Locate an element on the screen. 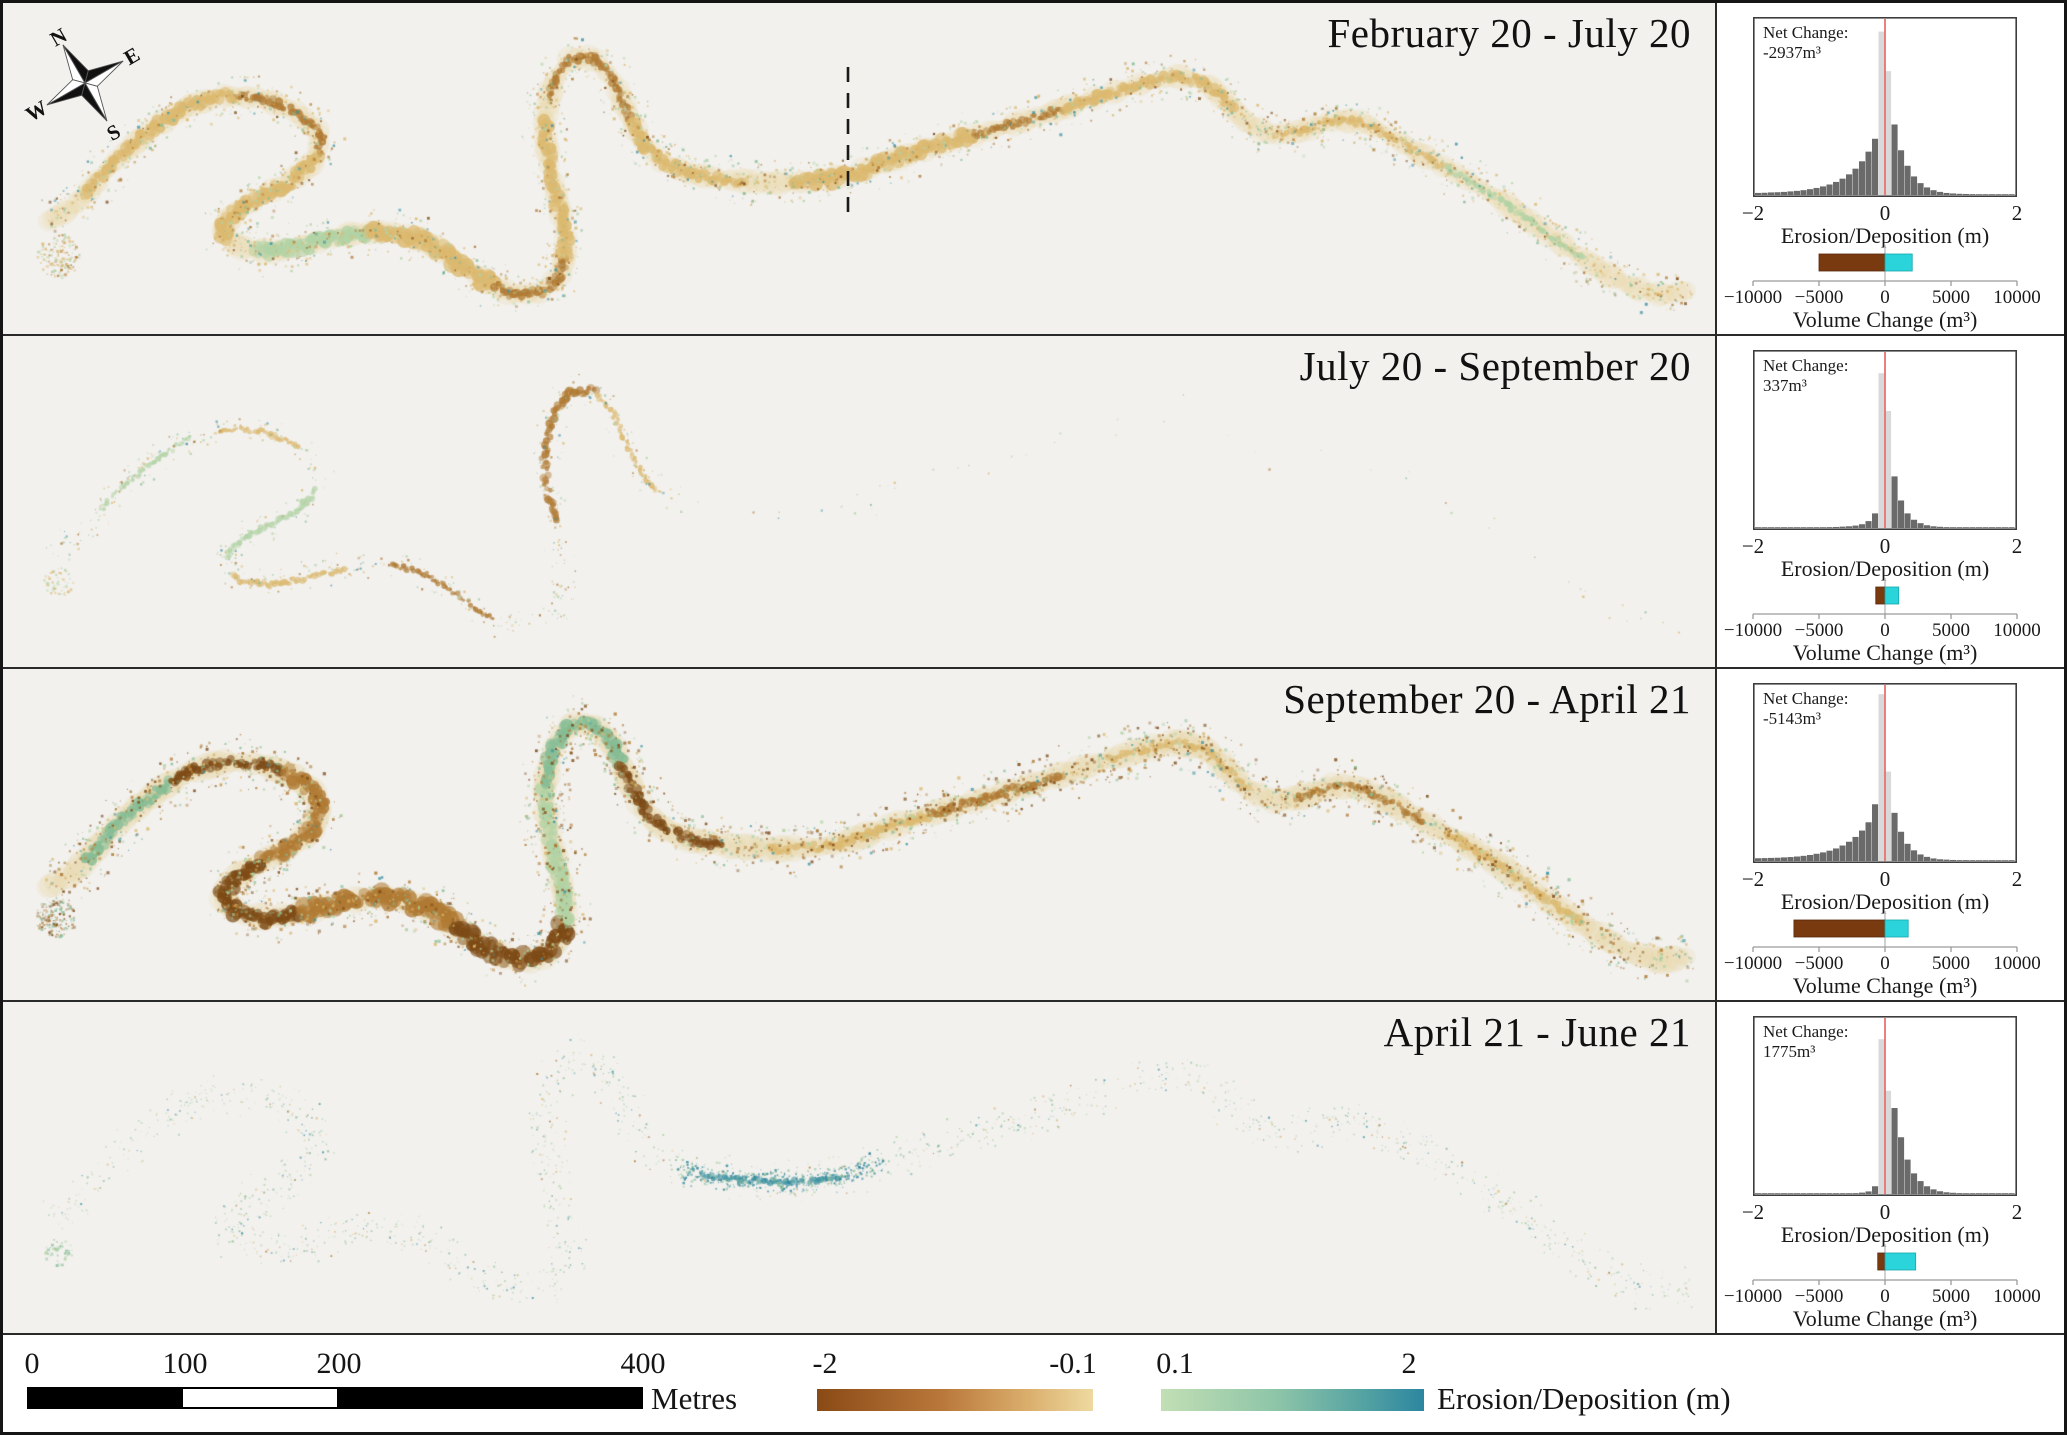 The width and height of the screenshot is (2067, 1435). net-change-annotation: Net Change: -5143m³ is located at coordinates (1805, 709).